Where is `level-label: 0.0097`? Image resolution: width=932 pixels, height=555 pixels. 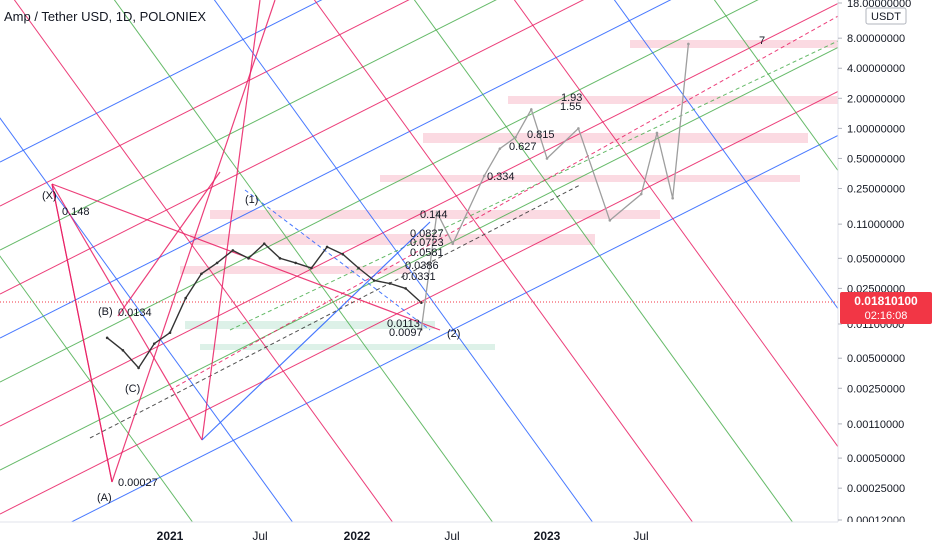
level-label: 0.0097 is located at coordinates (406, 333).